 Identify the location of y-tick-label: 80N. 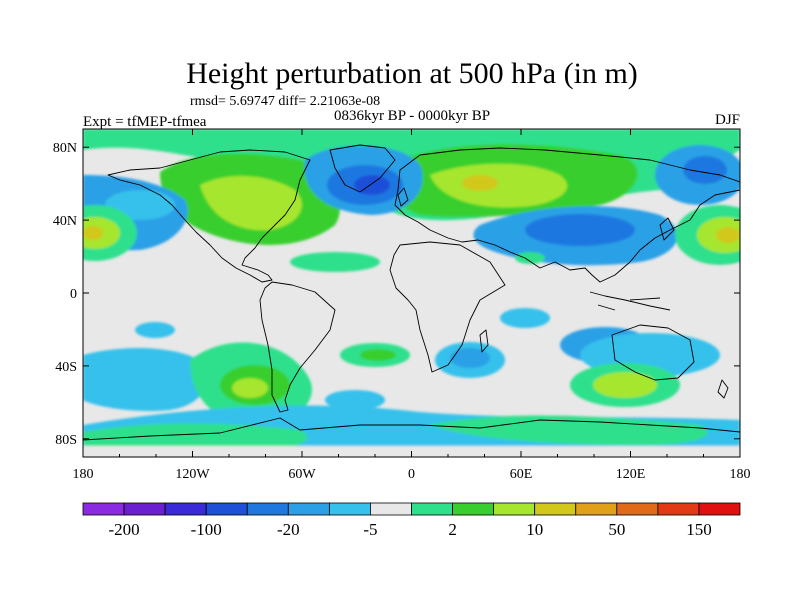
(65, 148).